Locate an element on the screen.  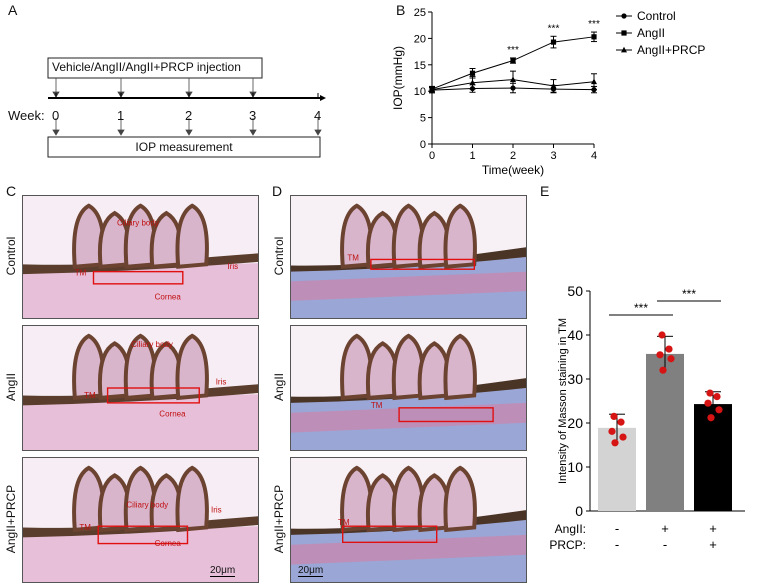
y-tick-label: 5 is located at coordinates (423, 119).